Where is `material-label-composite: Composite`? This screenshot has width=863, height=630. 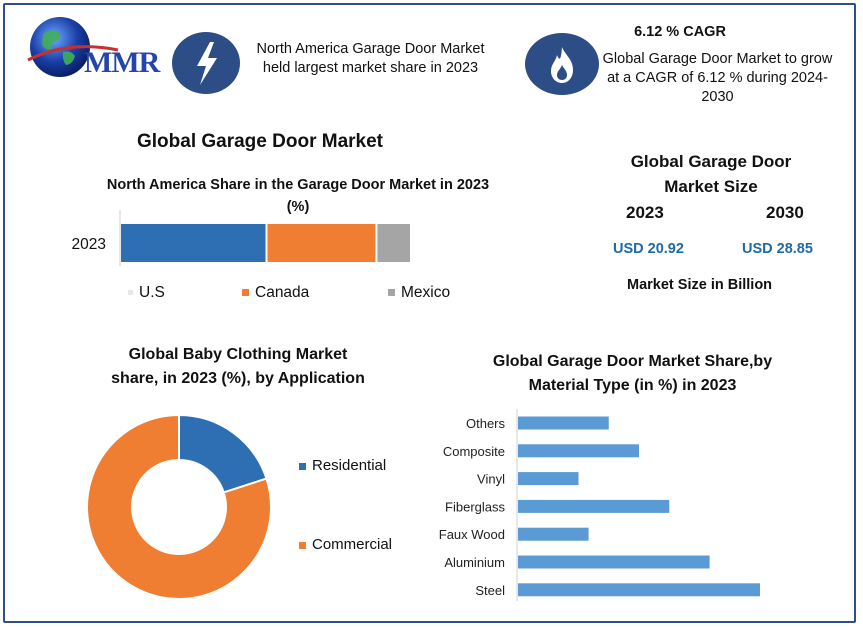 material-label-composite: Composite is located at coordinates (474, 451).